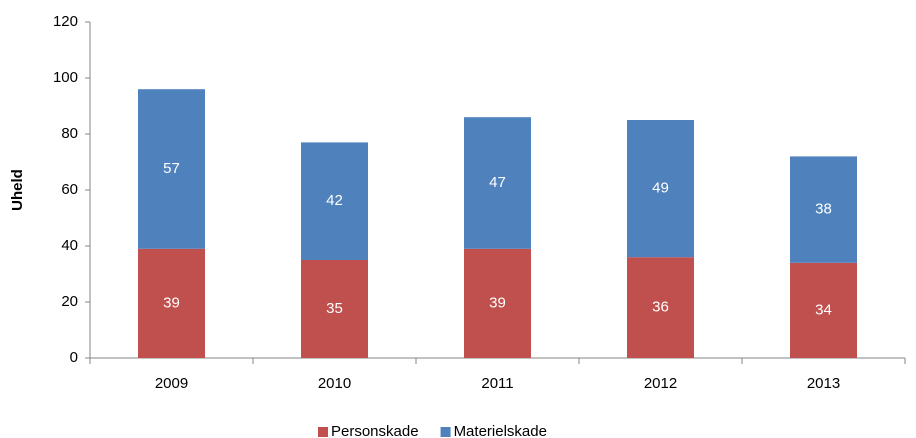 This screenshot has height=438, width=916. I want to click on legend-label: Personskade, so click(375, 430).